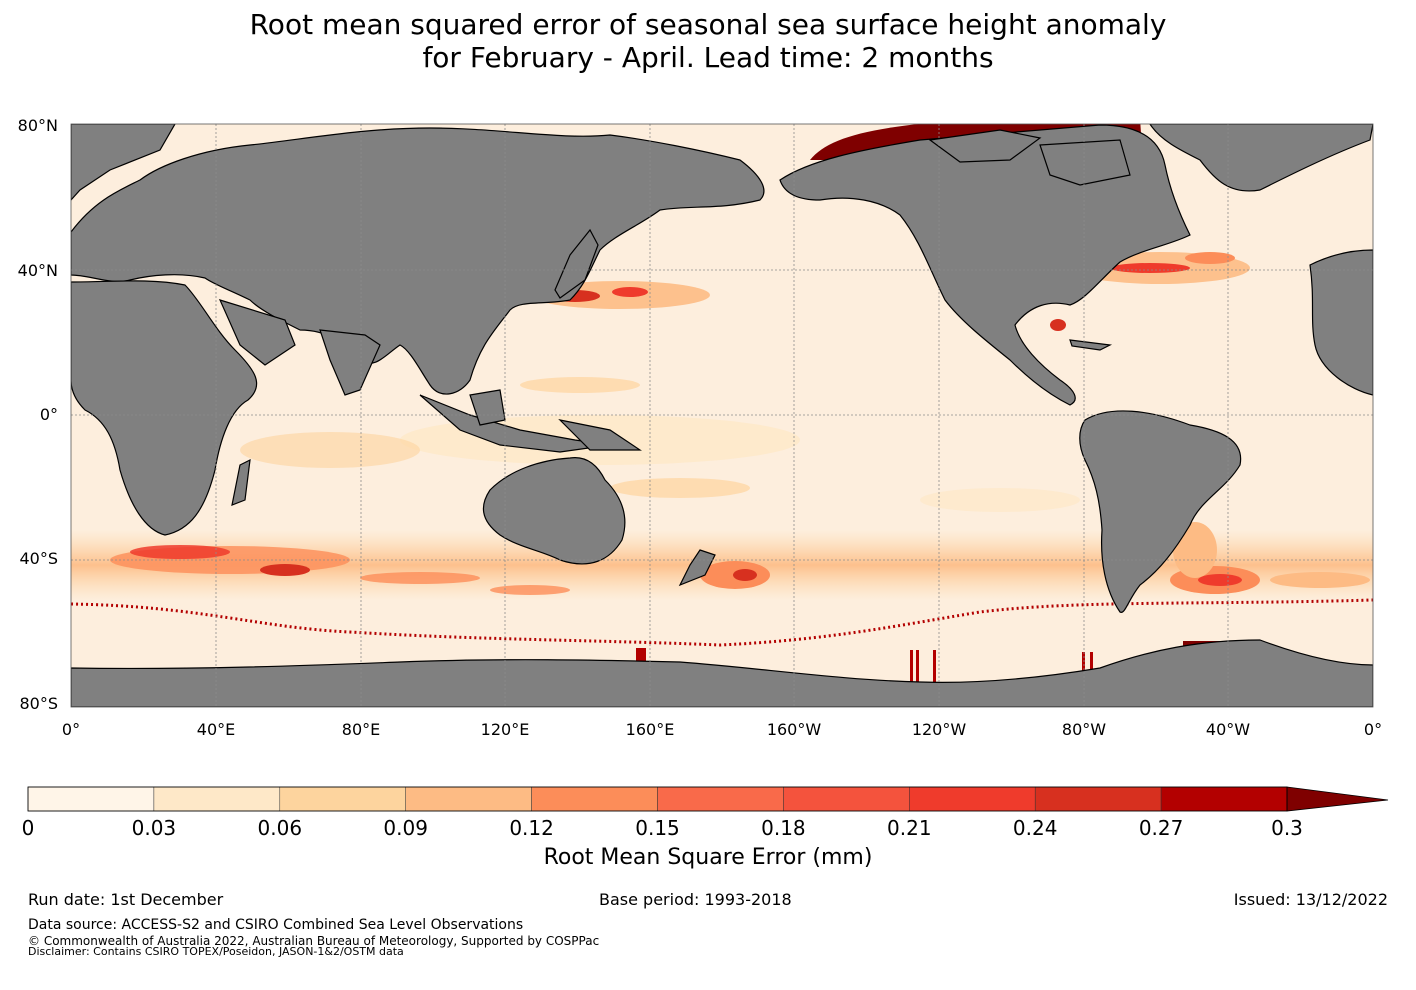 This screenshot has width=1416, height=990. What do you see at coordinates (939, 729) in the screenshot?
I see `lon-label-120w: 120°W` at bounding box center [939, 729].